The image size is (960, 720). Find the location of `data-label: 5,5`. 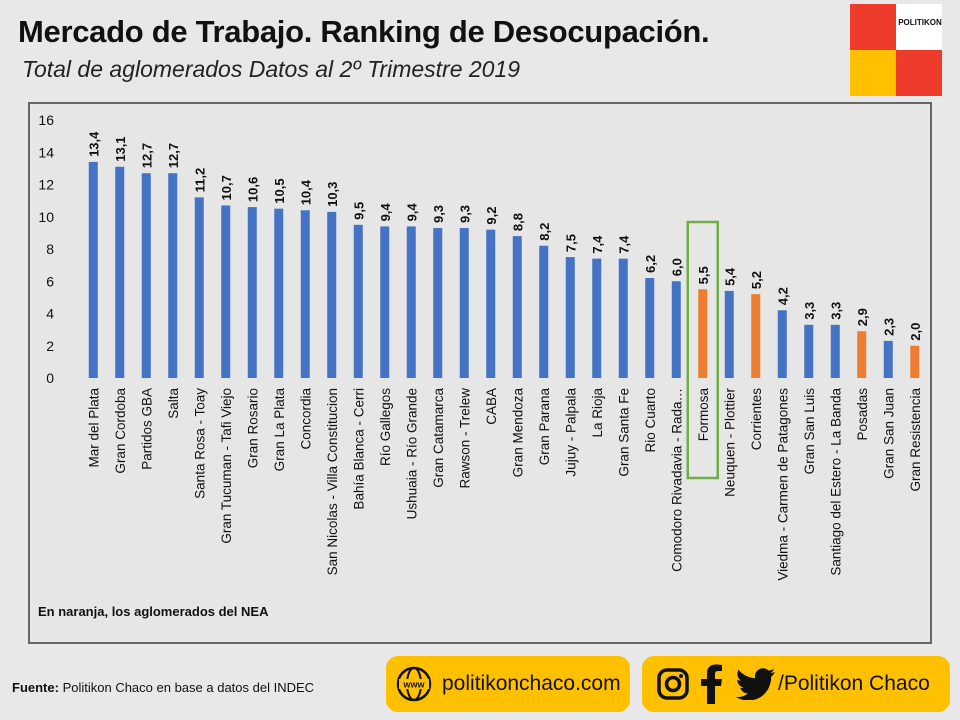

data-label: 5,5 is located at coordinates (703, 275).